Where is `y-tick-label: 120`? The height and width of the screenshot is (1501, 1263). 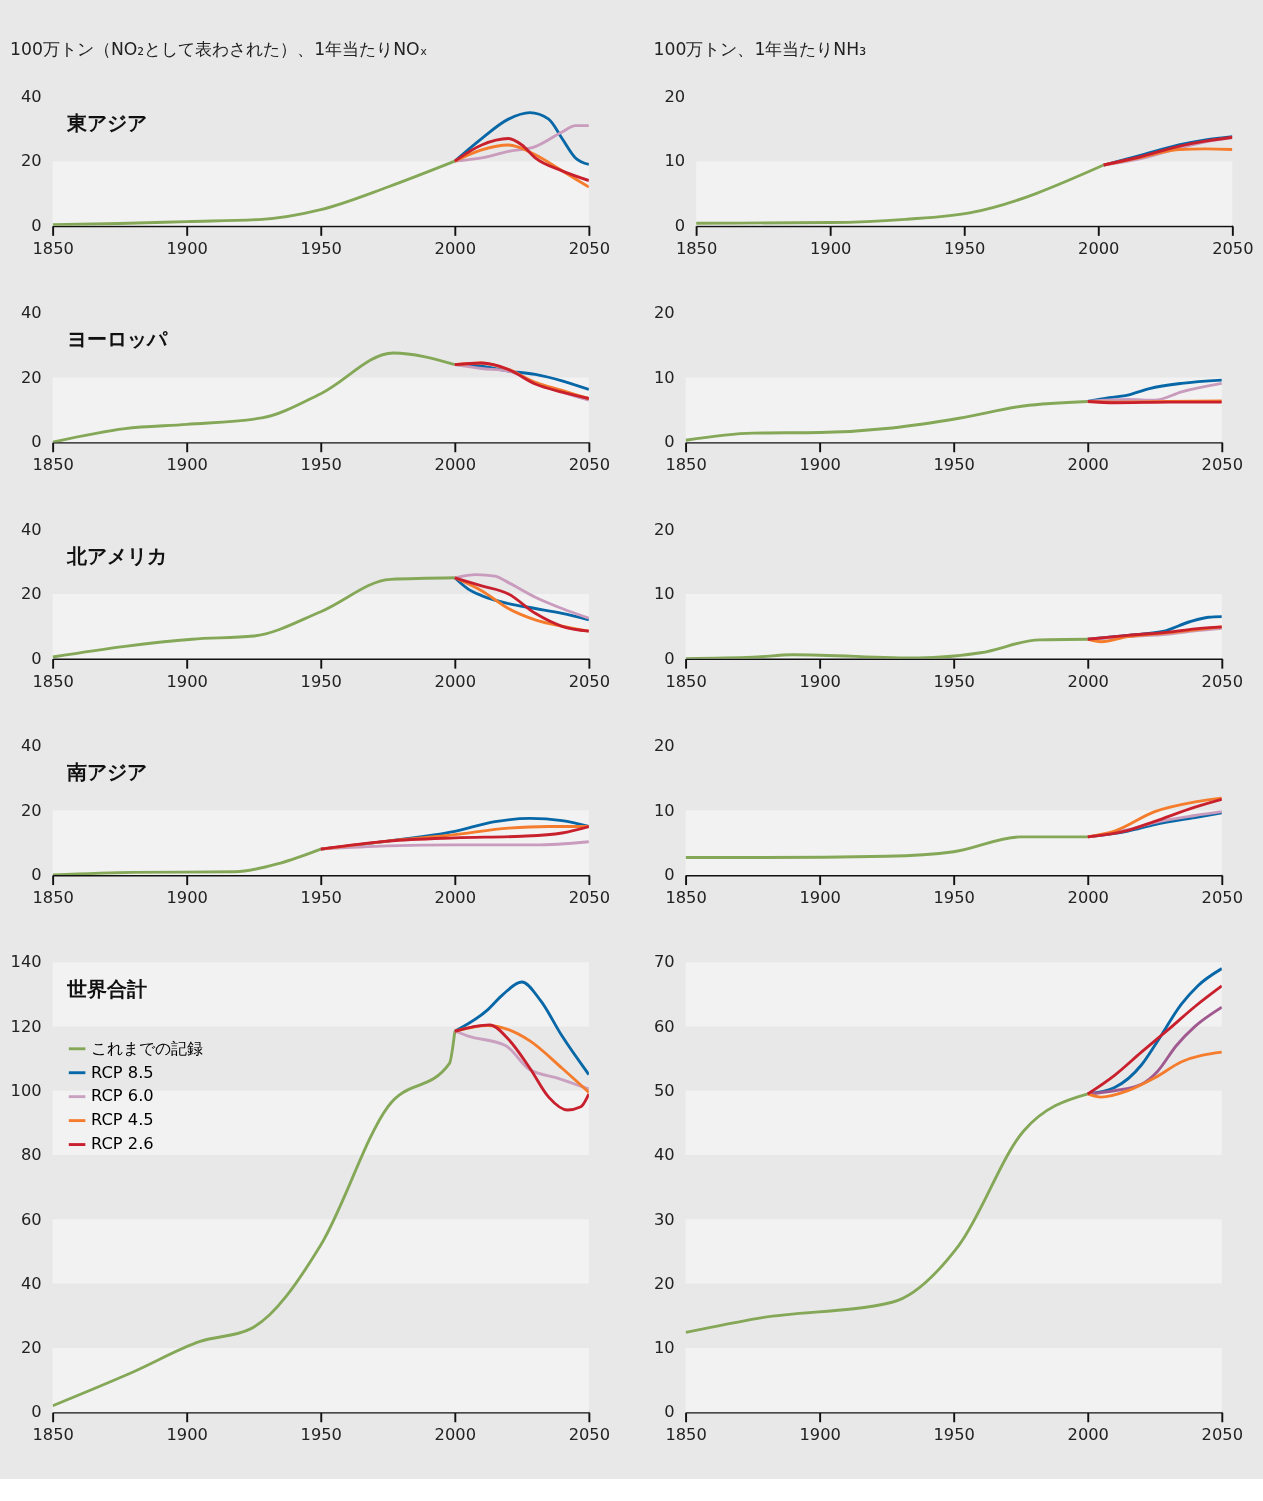 y-tick-label: 120 is located at coordinates (26, 1026).